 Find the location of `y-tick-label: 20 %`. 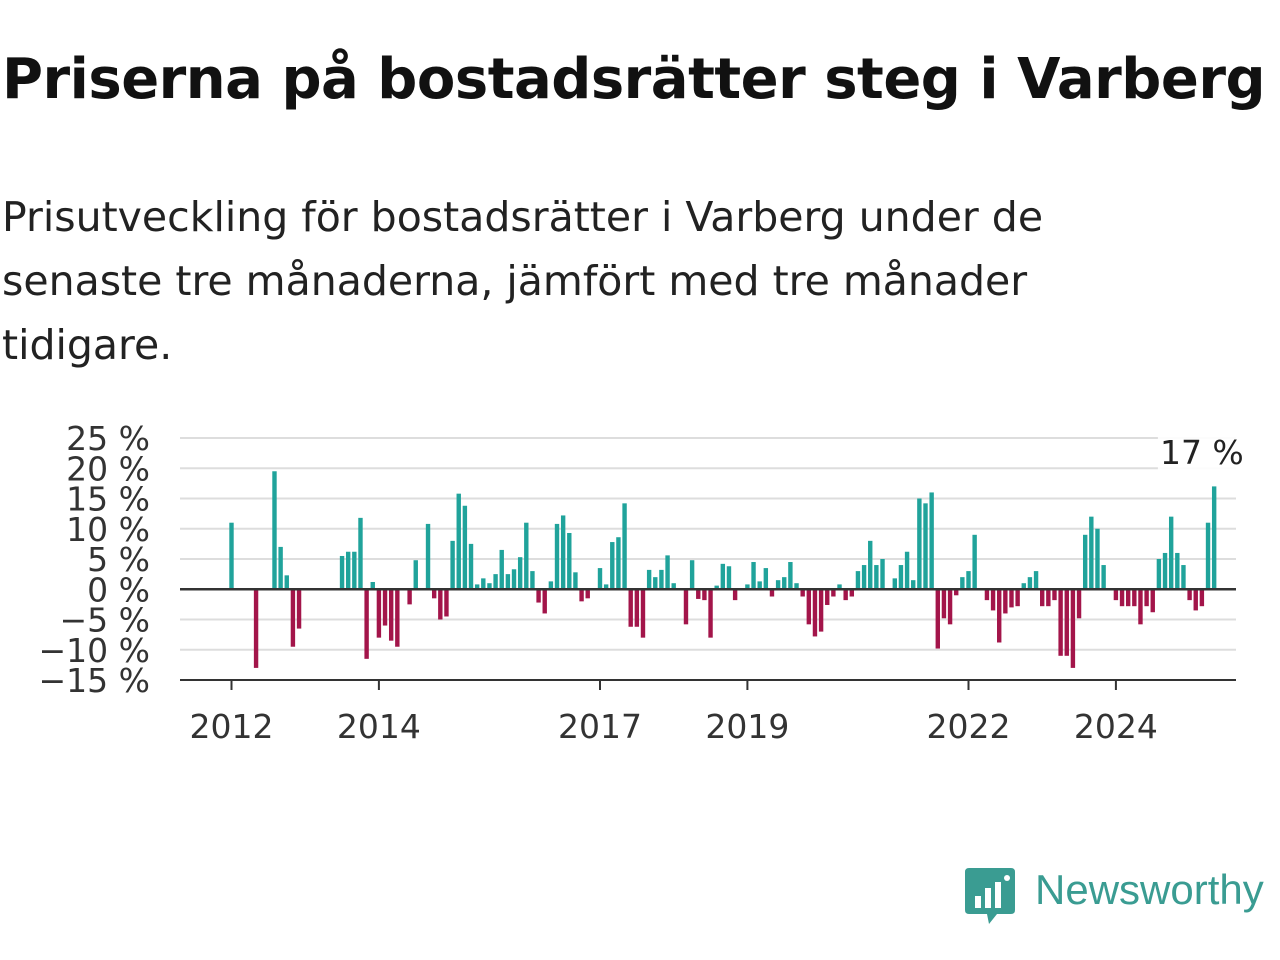

y-tick-label: 20 % is located at coordinates (108, 468).